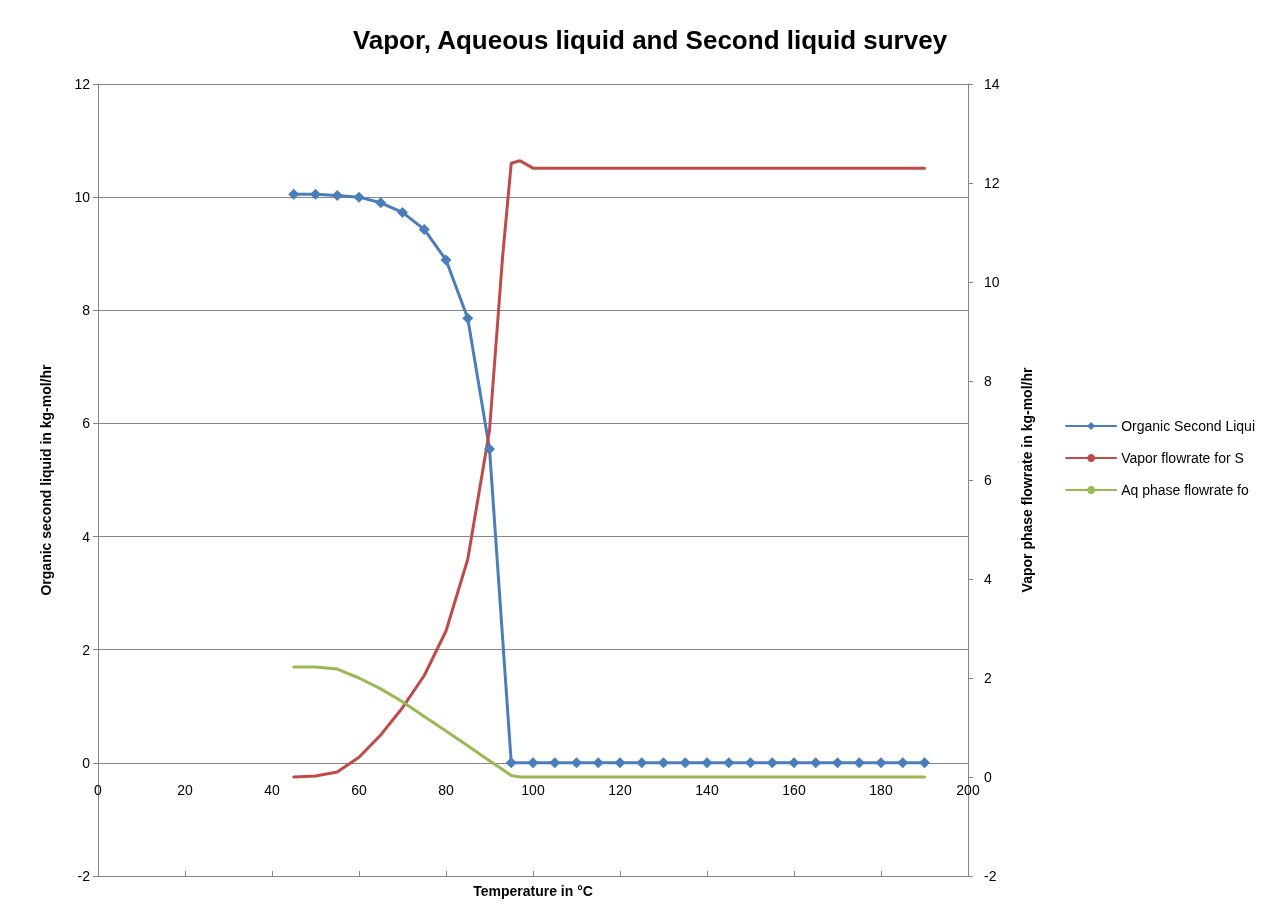 The height and width of the screenshot is (916, 1265). What do you see at coordinates (272, 789) in the screenshot?
I see `x-tick-label: 40` at bounding box center [272, 789].